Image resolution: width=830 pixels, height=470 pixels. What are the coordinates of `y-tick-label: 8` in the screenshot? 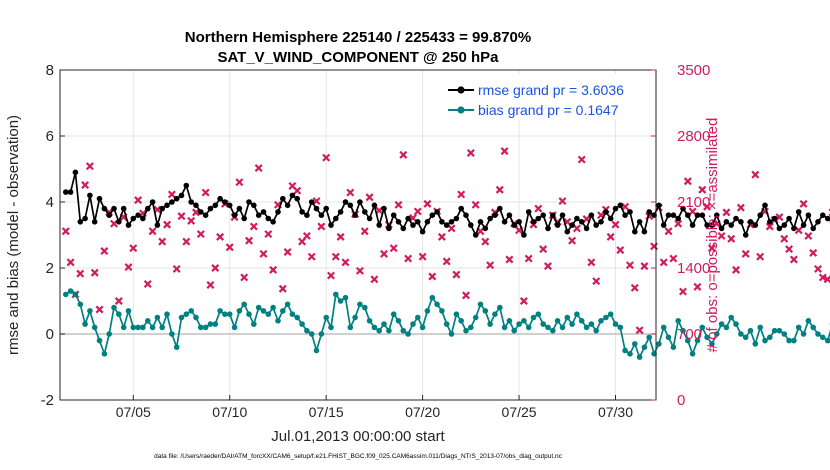 It's located at (50, 70).